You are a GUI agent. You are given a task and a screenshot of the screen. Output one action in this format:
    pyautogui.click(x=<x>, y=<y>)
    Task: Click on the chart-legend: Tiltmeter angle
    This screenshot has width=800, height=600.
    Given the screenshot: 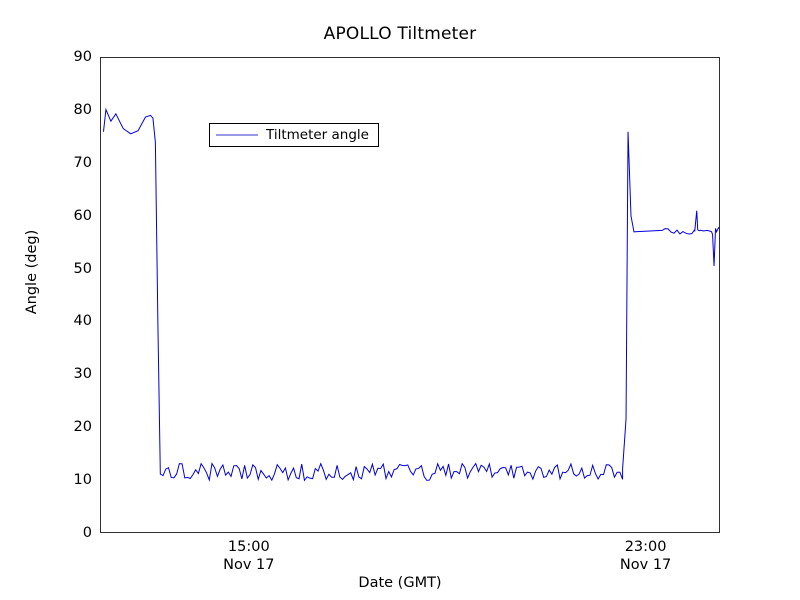 What is the action you would take?
    pyautogui.click(x=294, y=135)
    